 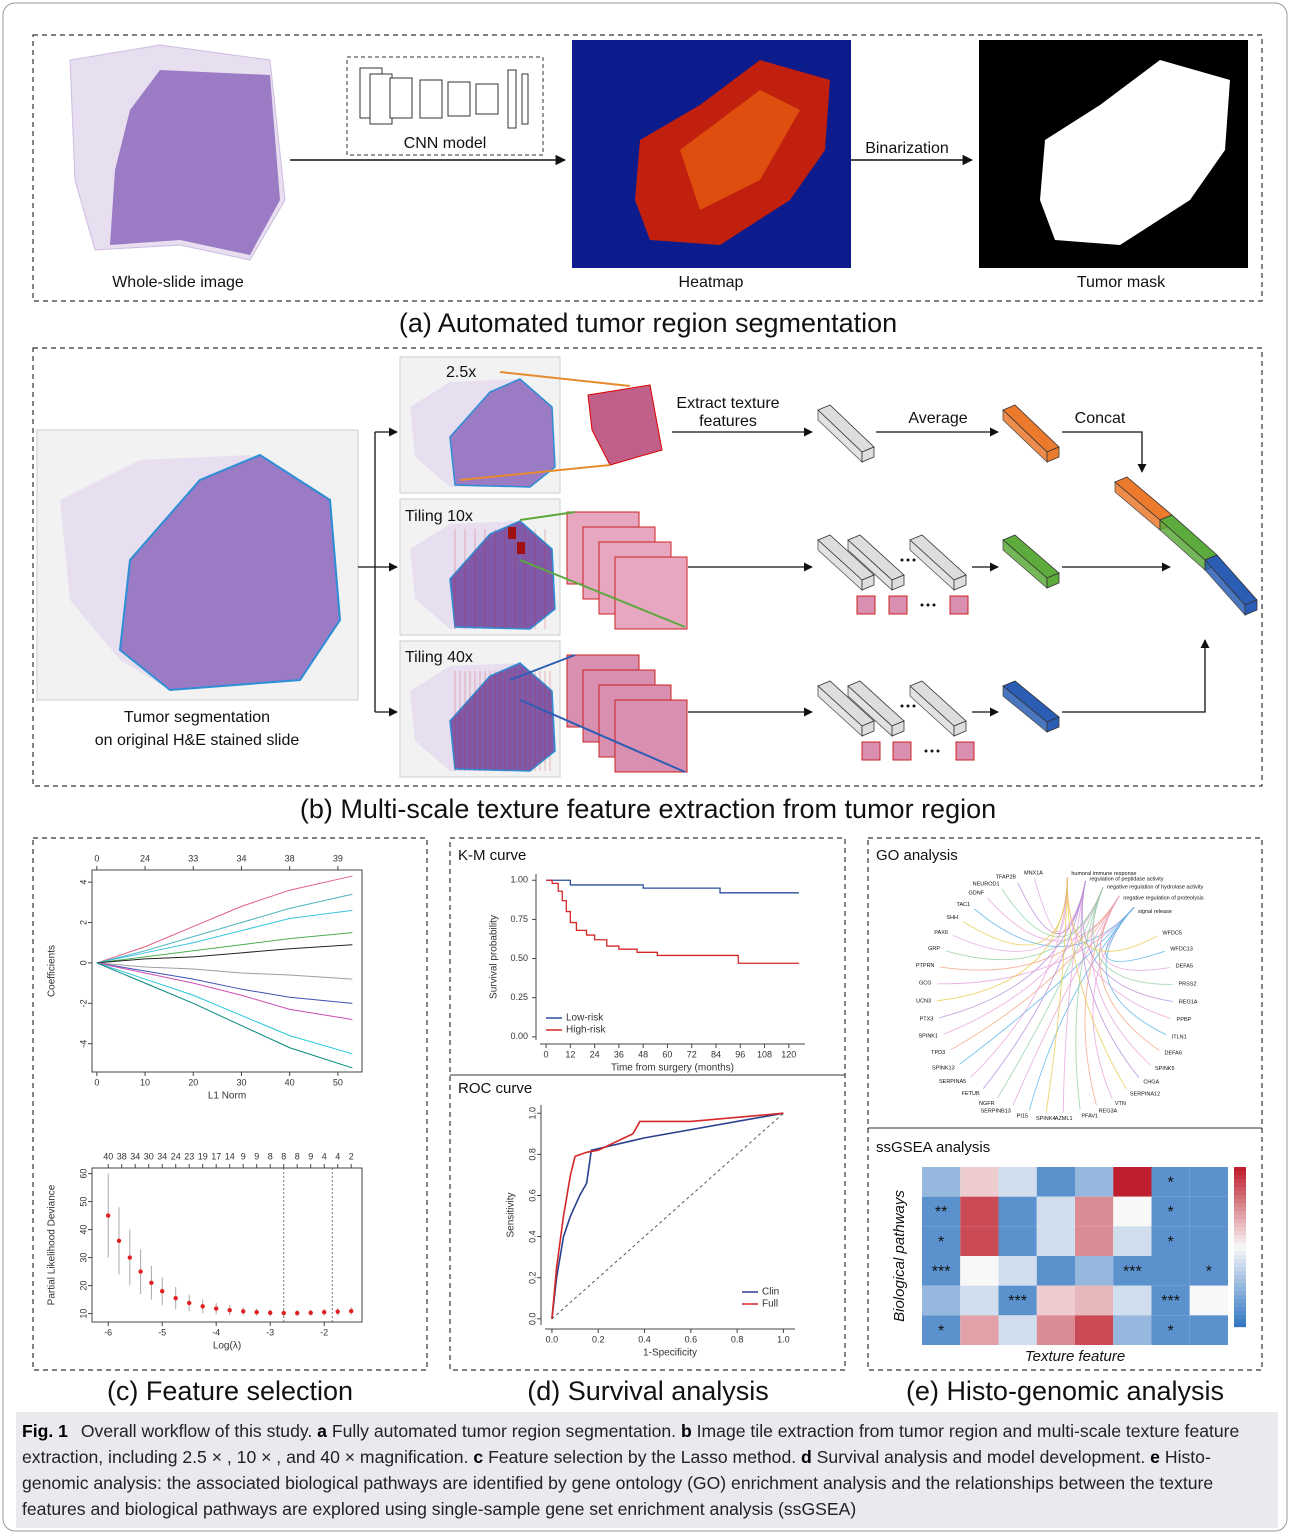 I want to click on x-tick-label: 84, so click(x=716, y=1054).